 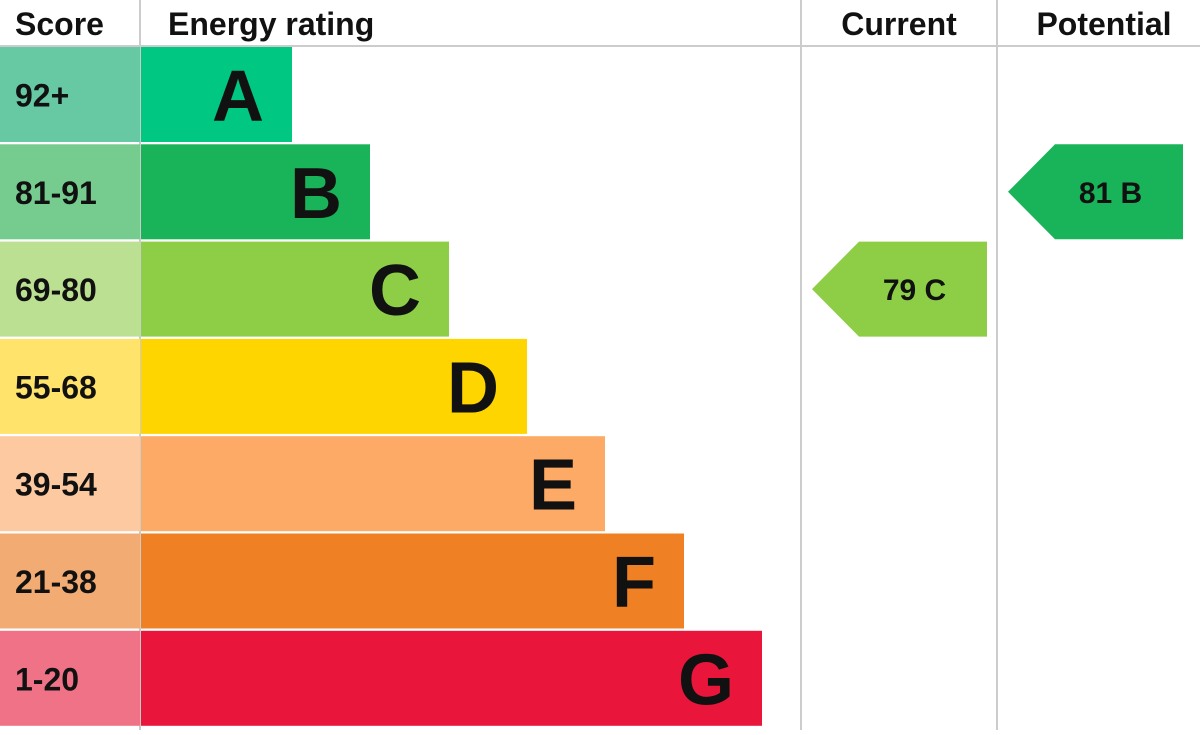 I want to click on score-cell-E, so click(x=70, y=484).